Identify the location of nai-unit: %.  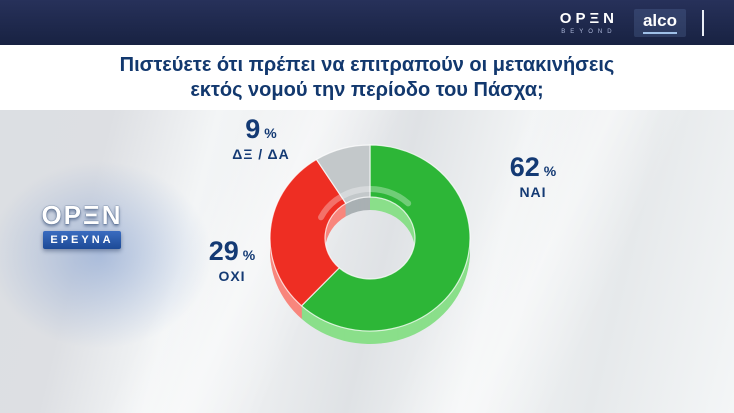
(550, 171).